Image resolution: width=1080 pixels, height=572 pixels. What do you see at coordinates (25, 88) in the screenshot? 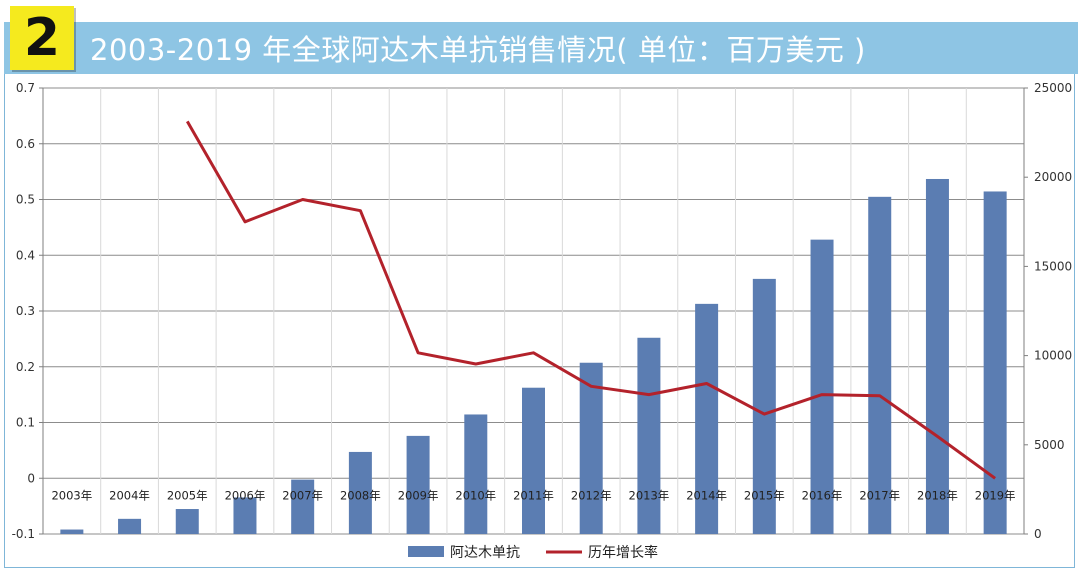
I see `left-tick-label: 0.7` at bounding box center [25, 88].